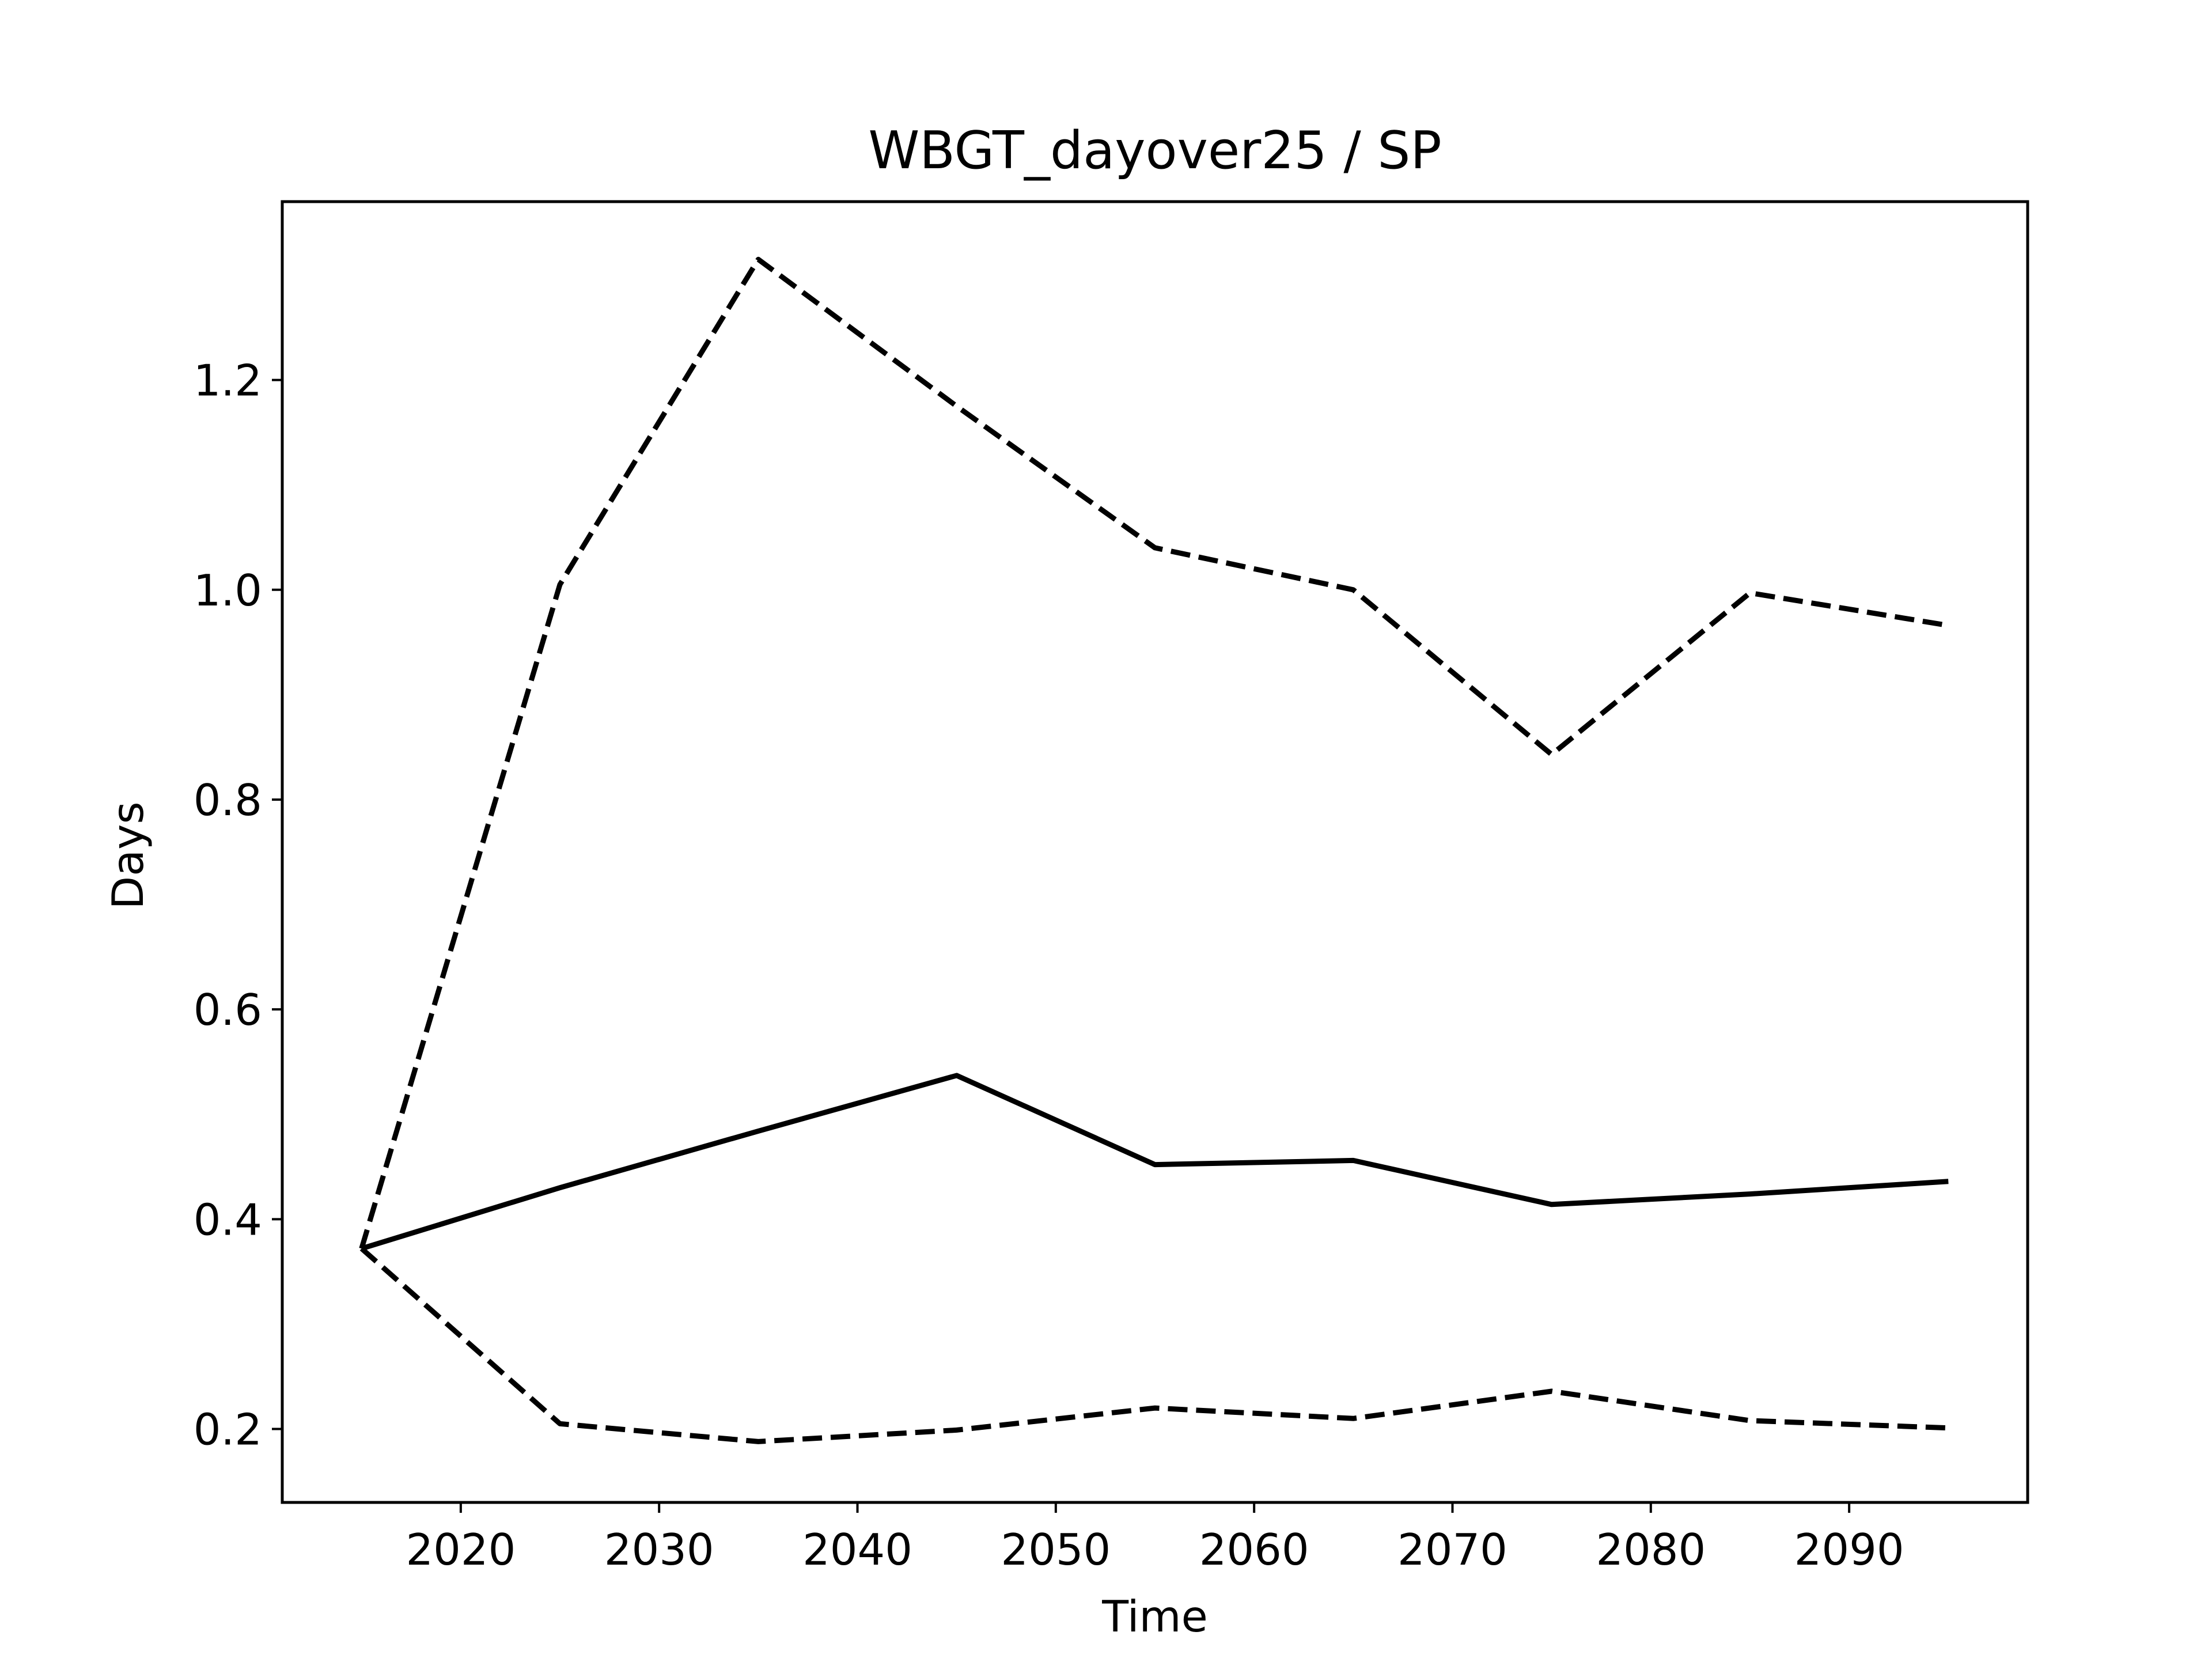 The image size is (2212, 1662). Describe the element at coordinates (1849, 1549) in the screenshot. I see `x-tick-label: 2090` at that location.